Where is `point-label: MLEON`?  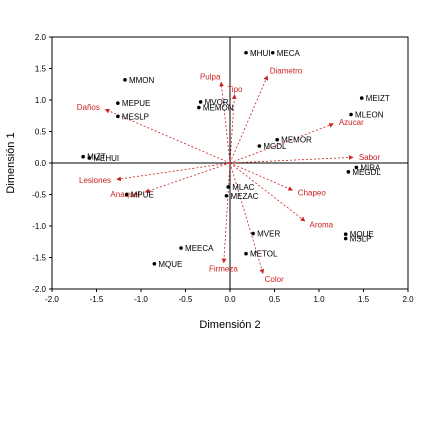
point-label: MLEON is located at coordinates (369, 114).